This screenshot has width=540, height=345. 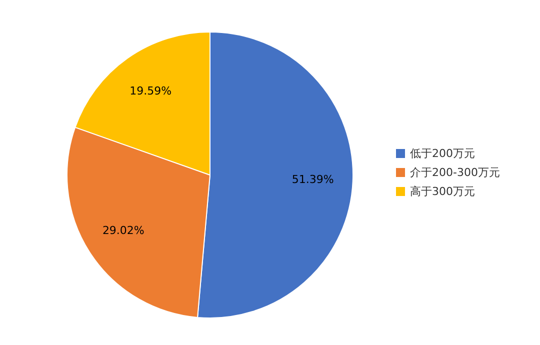 What do you see at coordinates (123, 231) in the screenshot?
I see `data-label: 29.02%` at bounding box center [123, 231].